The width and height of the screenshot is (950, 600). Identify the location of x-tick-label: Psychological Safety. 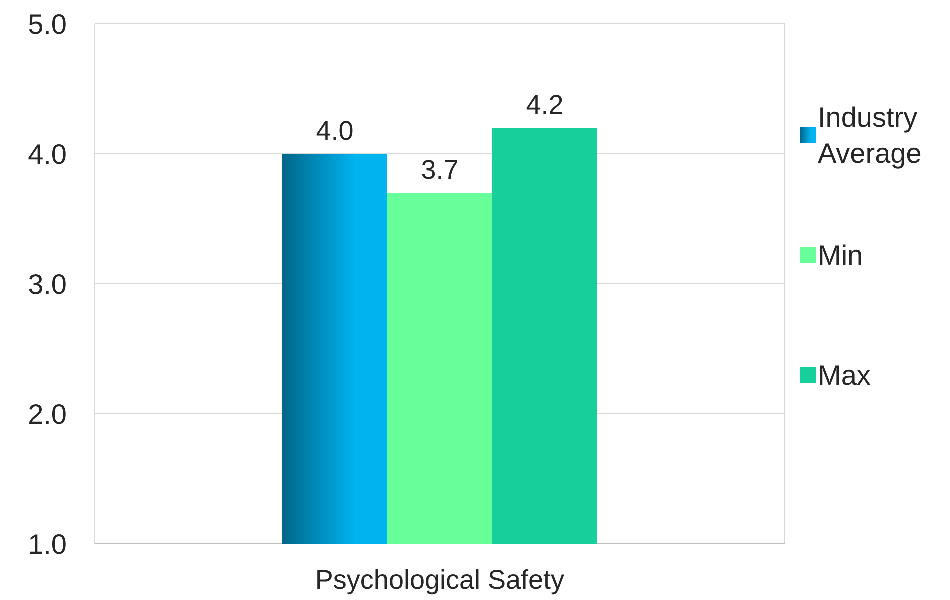
(440, 580).